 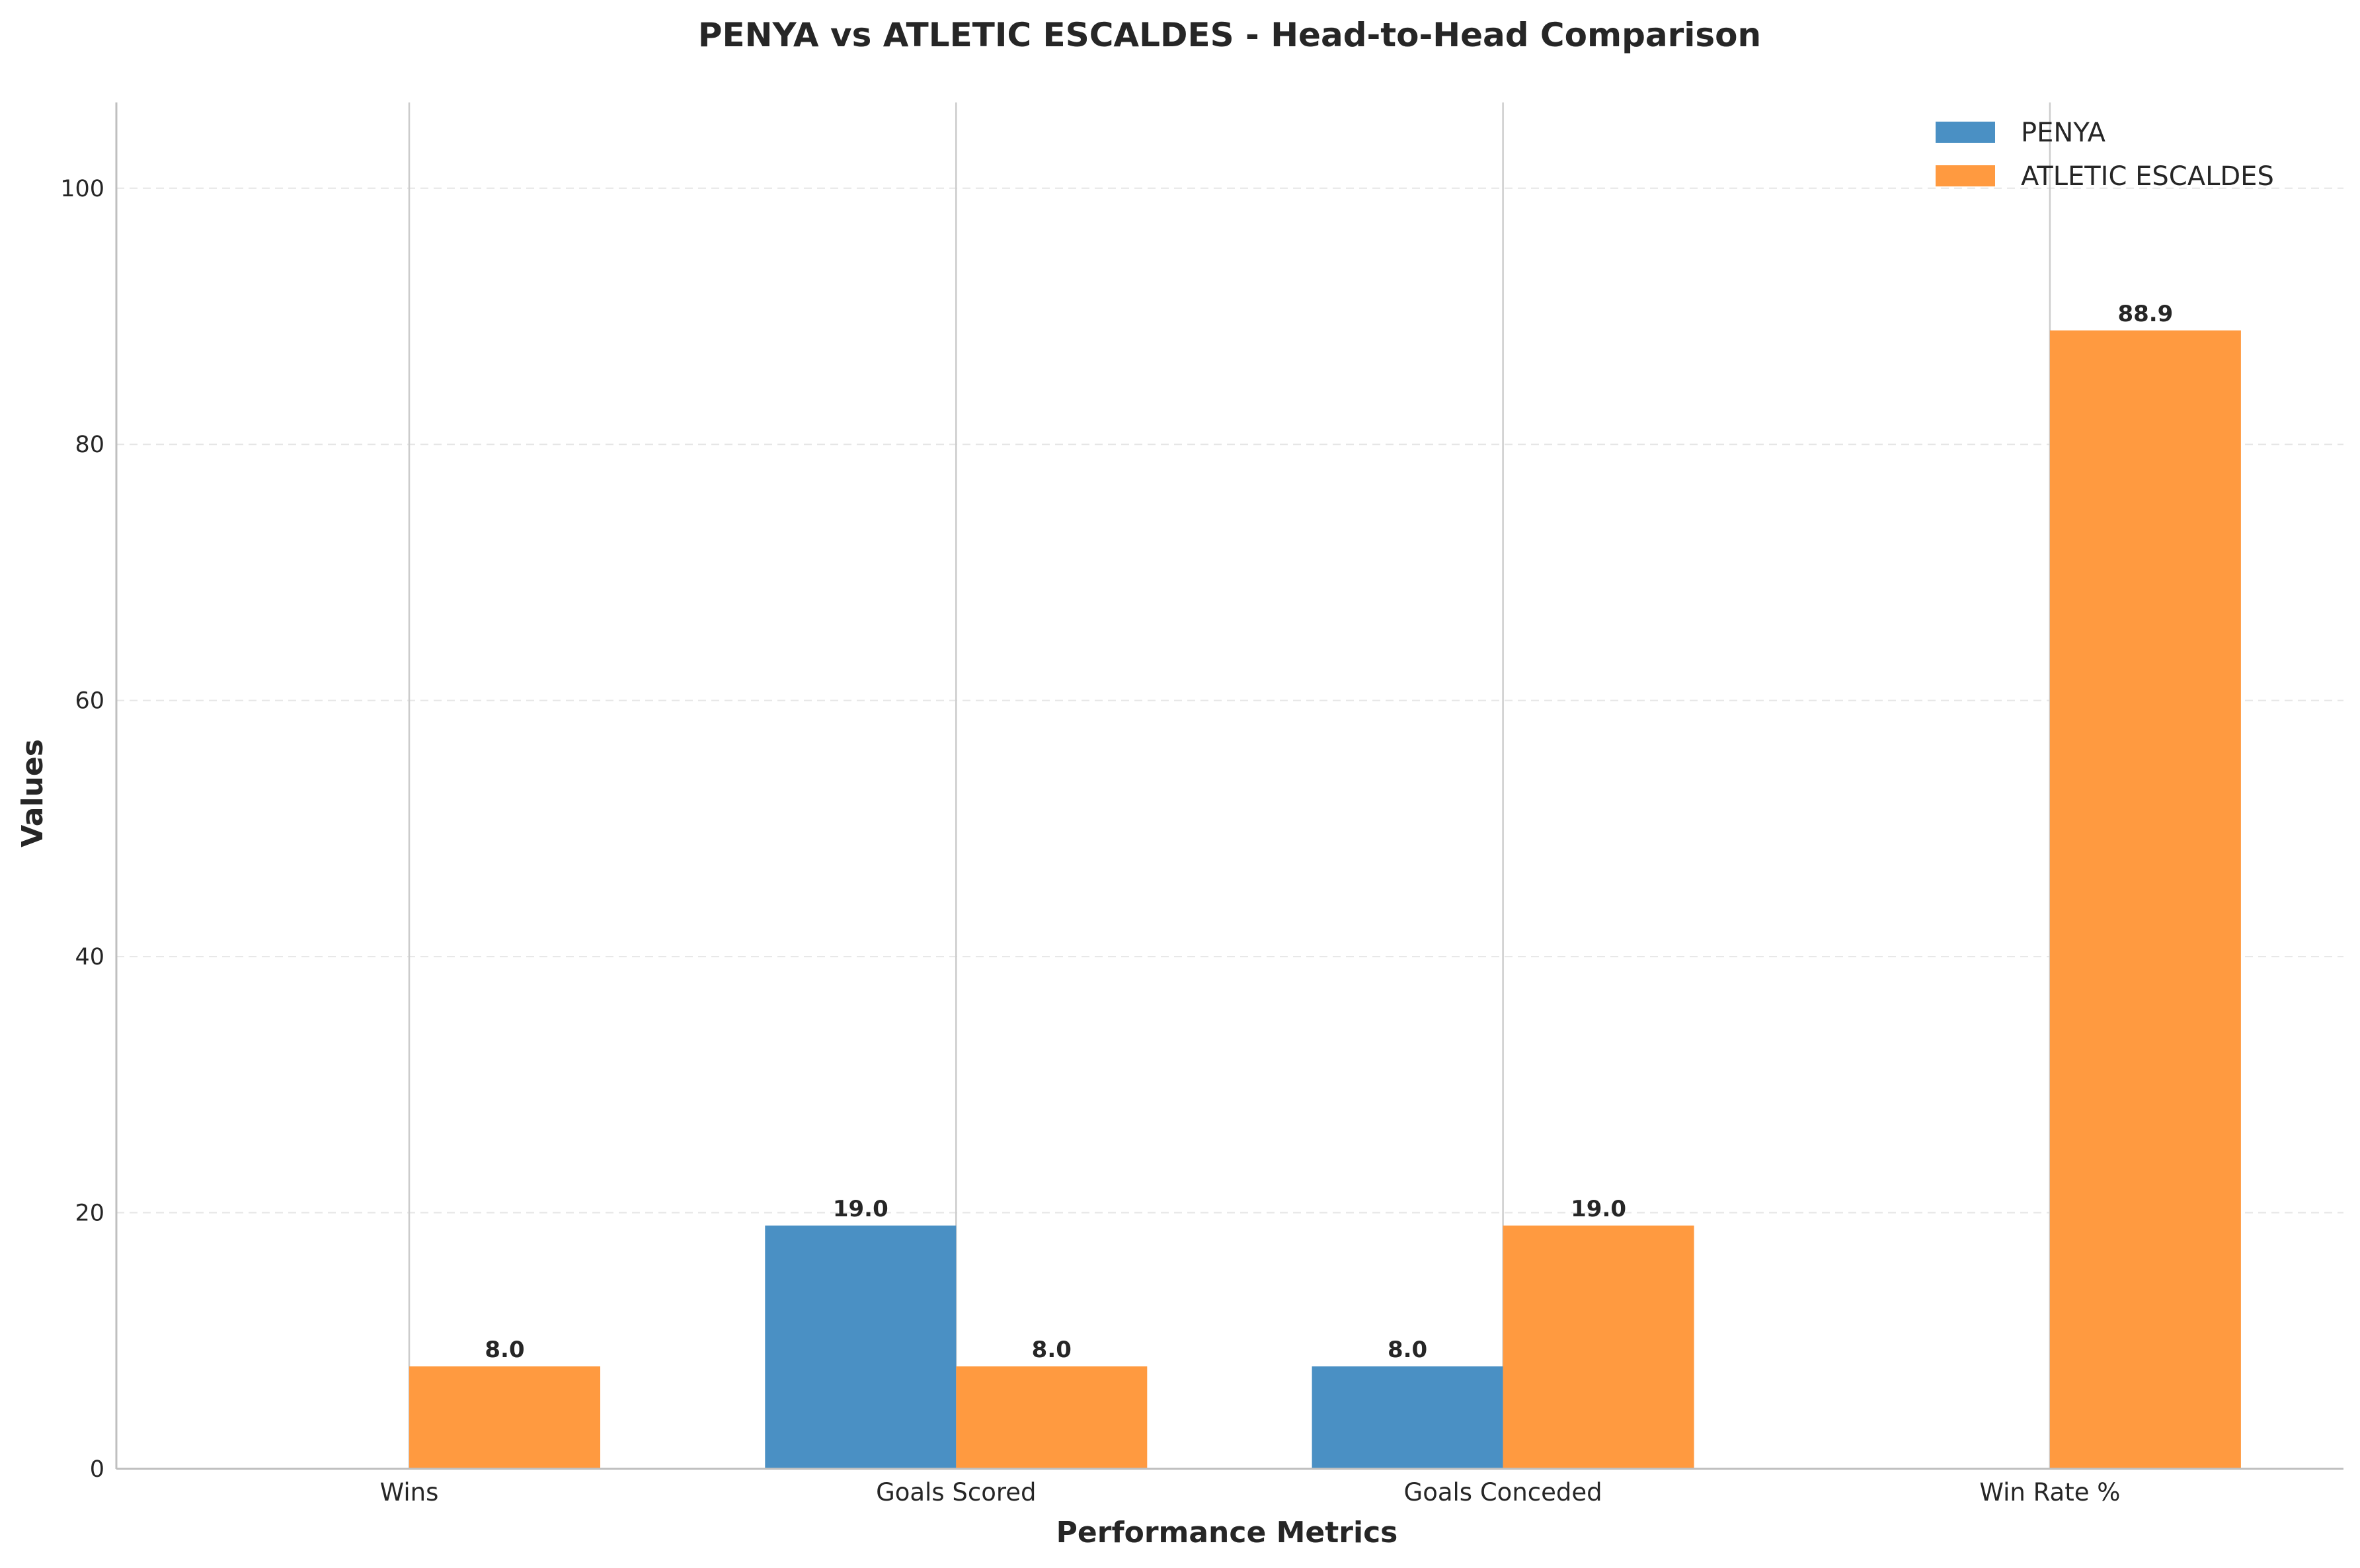 What do you see at coordinates (2063, 133) in the screenshot?
I see `legend-label: PENYA` at bounding box center [2063, 133].